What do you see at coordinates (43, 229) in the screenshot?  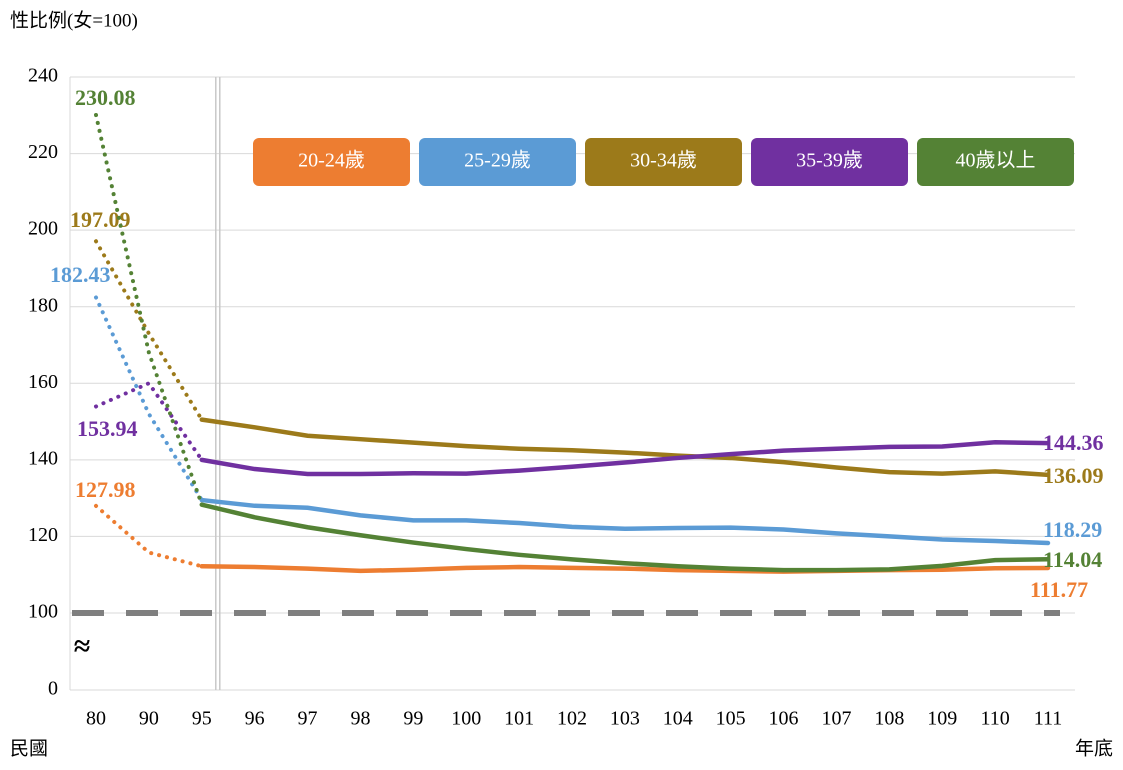 I see `y-tick-label: 200` at bounding box center [43, 229].